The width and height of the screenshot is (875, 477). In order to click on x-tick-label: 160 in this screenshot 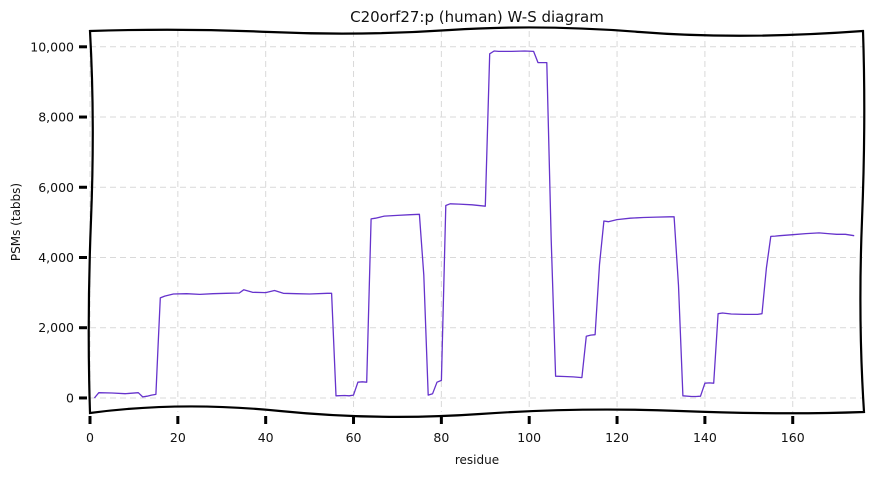, I will do `click(793, 437)`.